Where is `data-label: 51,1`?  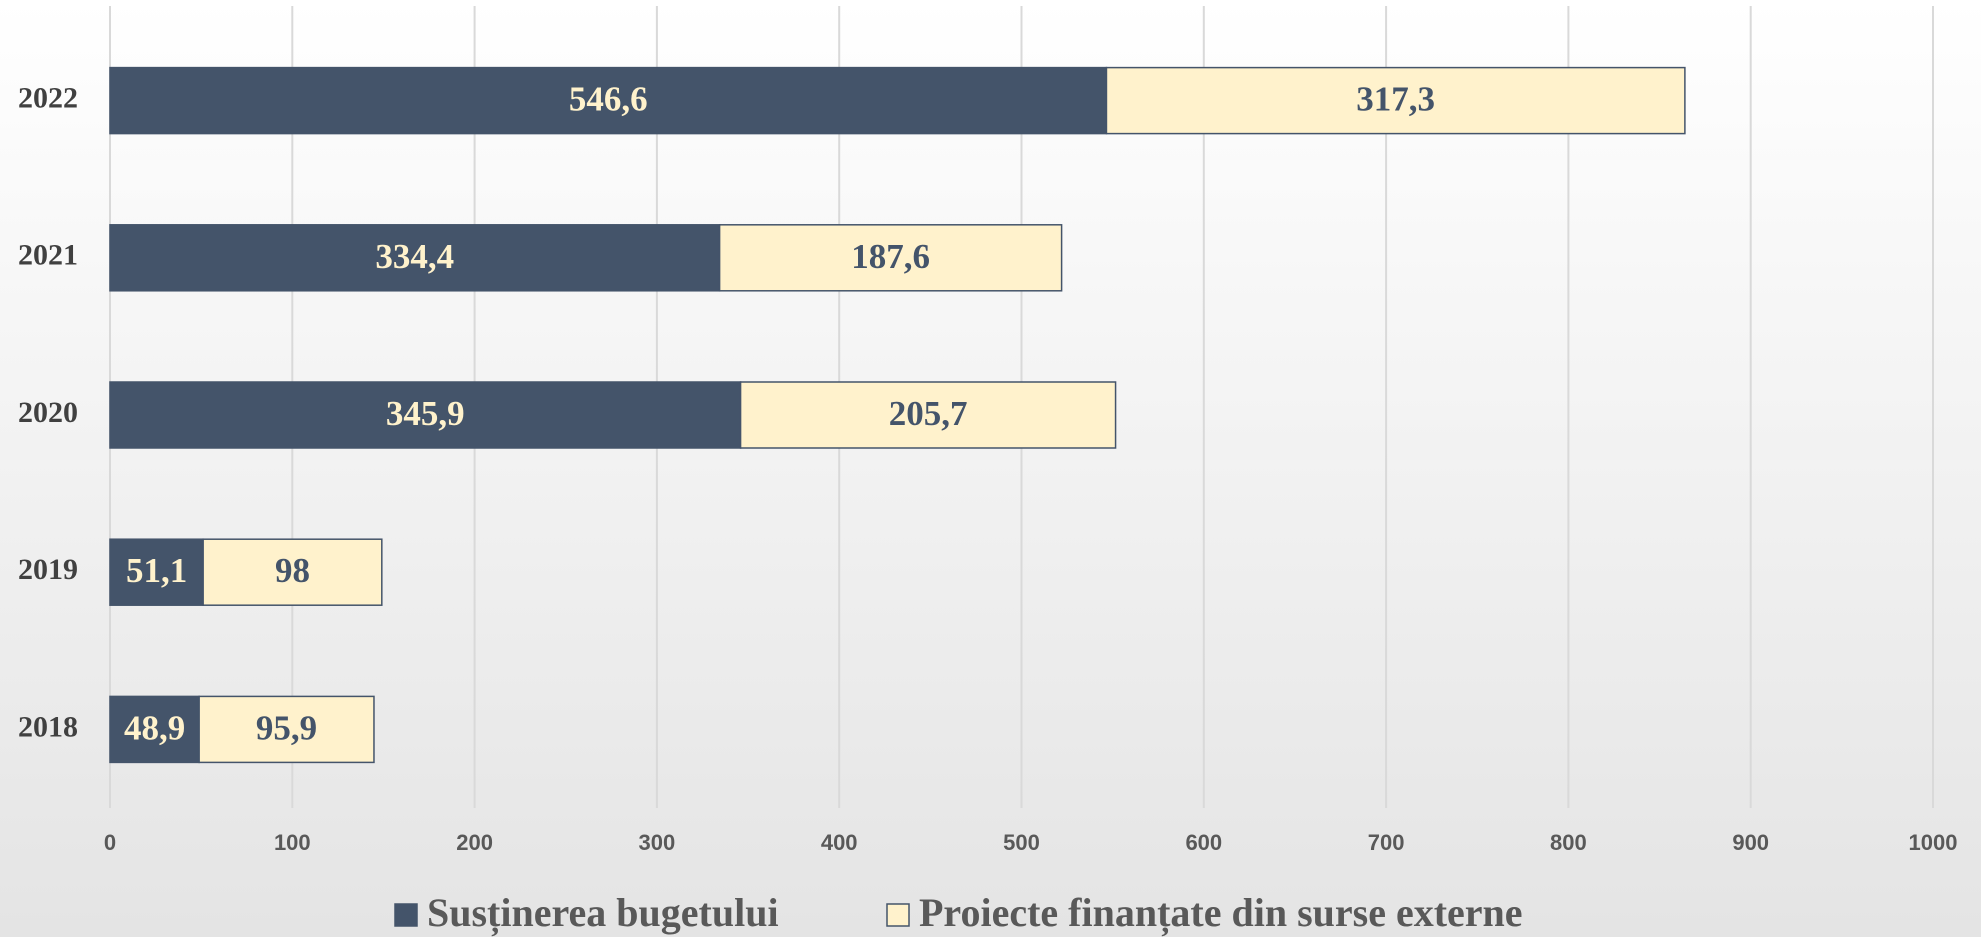 data-label: 51,1 is located at coordinates (156, 570).